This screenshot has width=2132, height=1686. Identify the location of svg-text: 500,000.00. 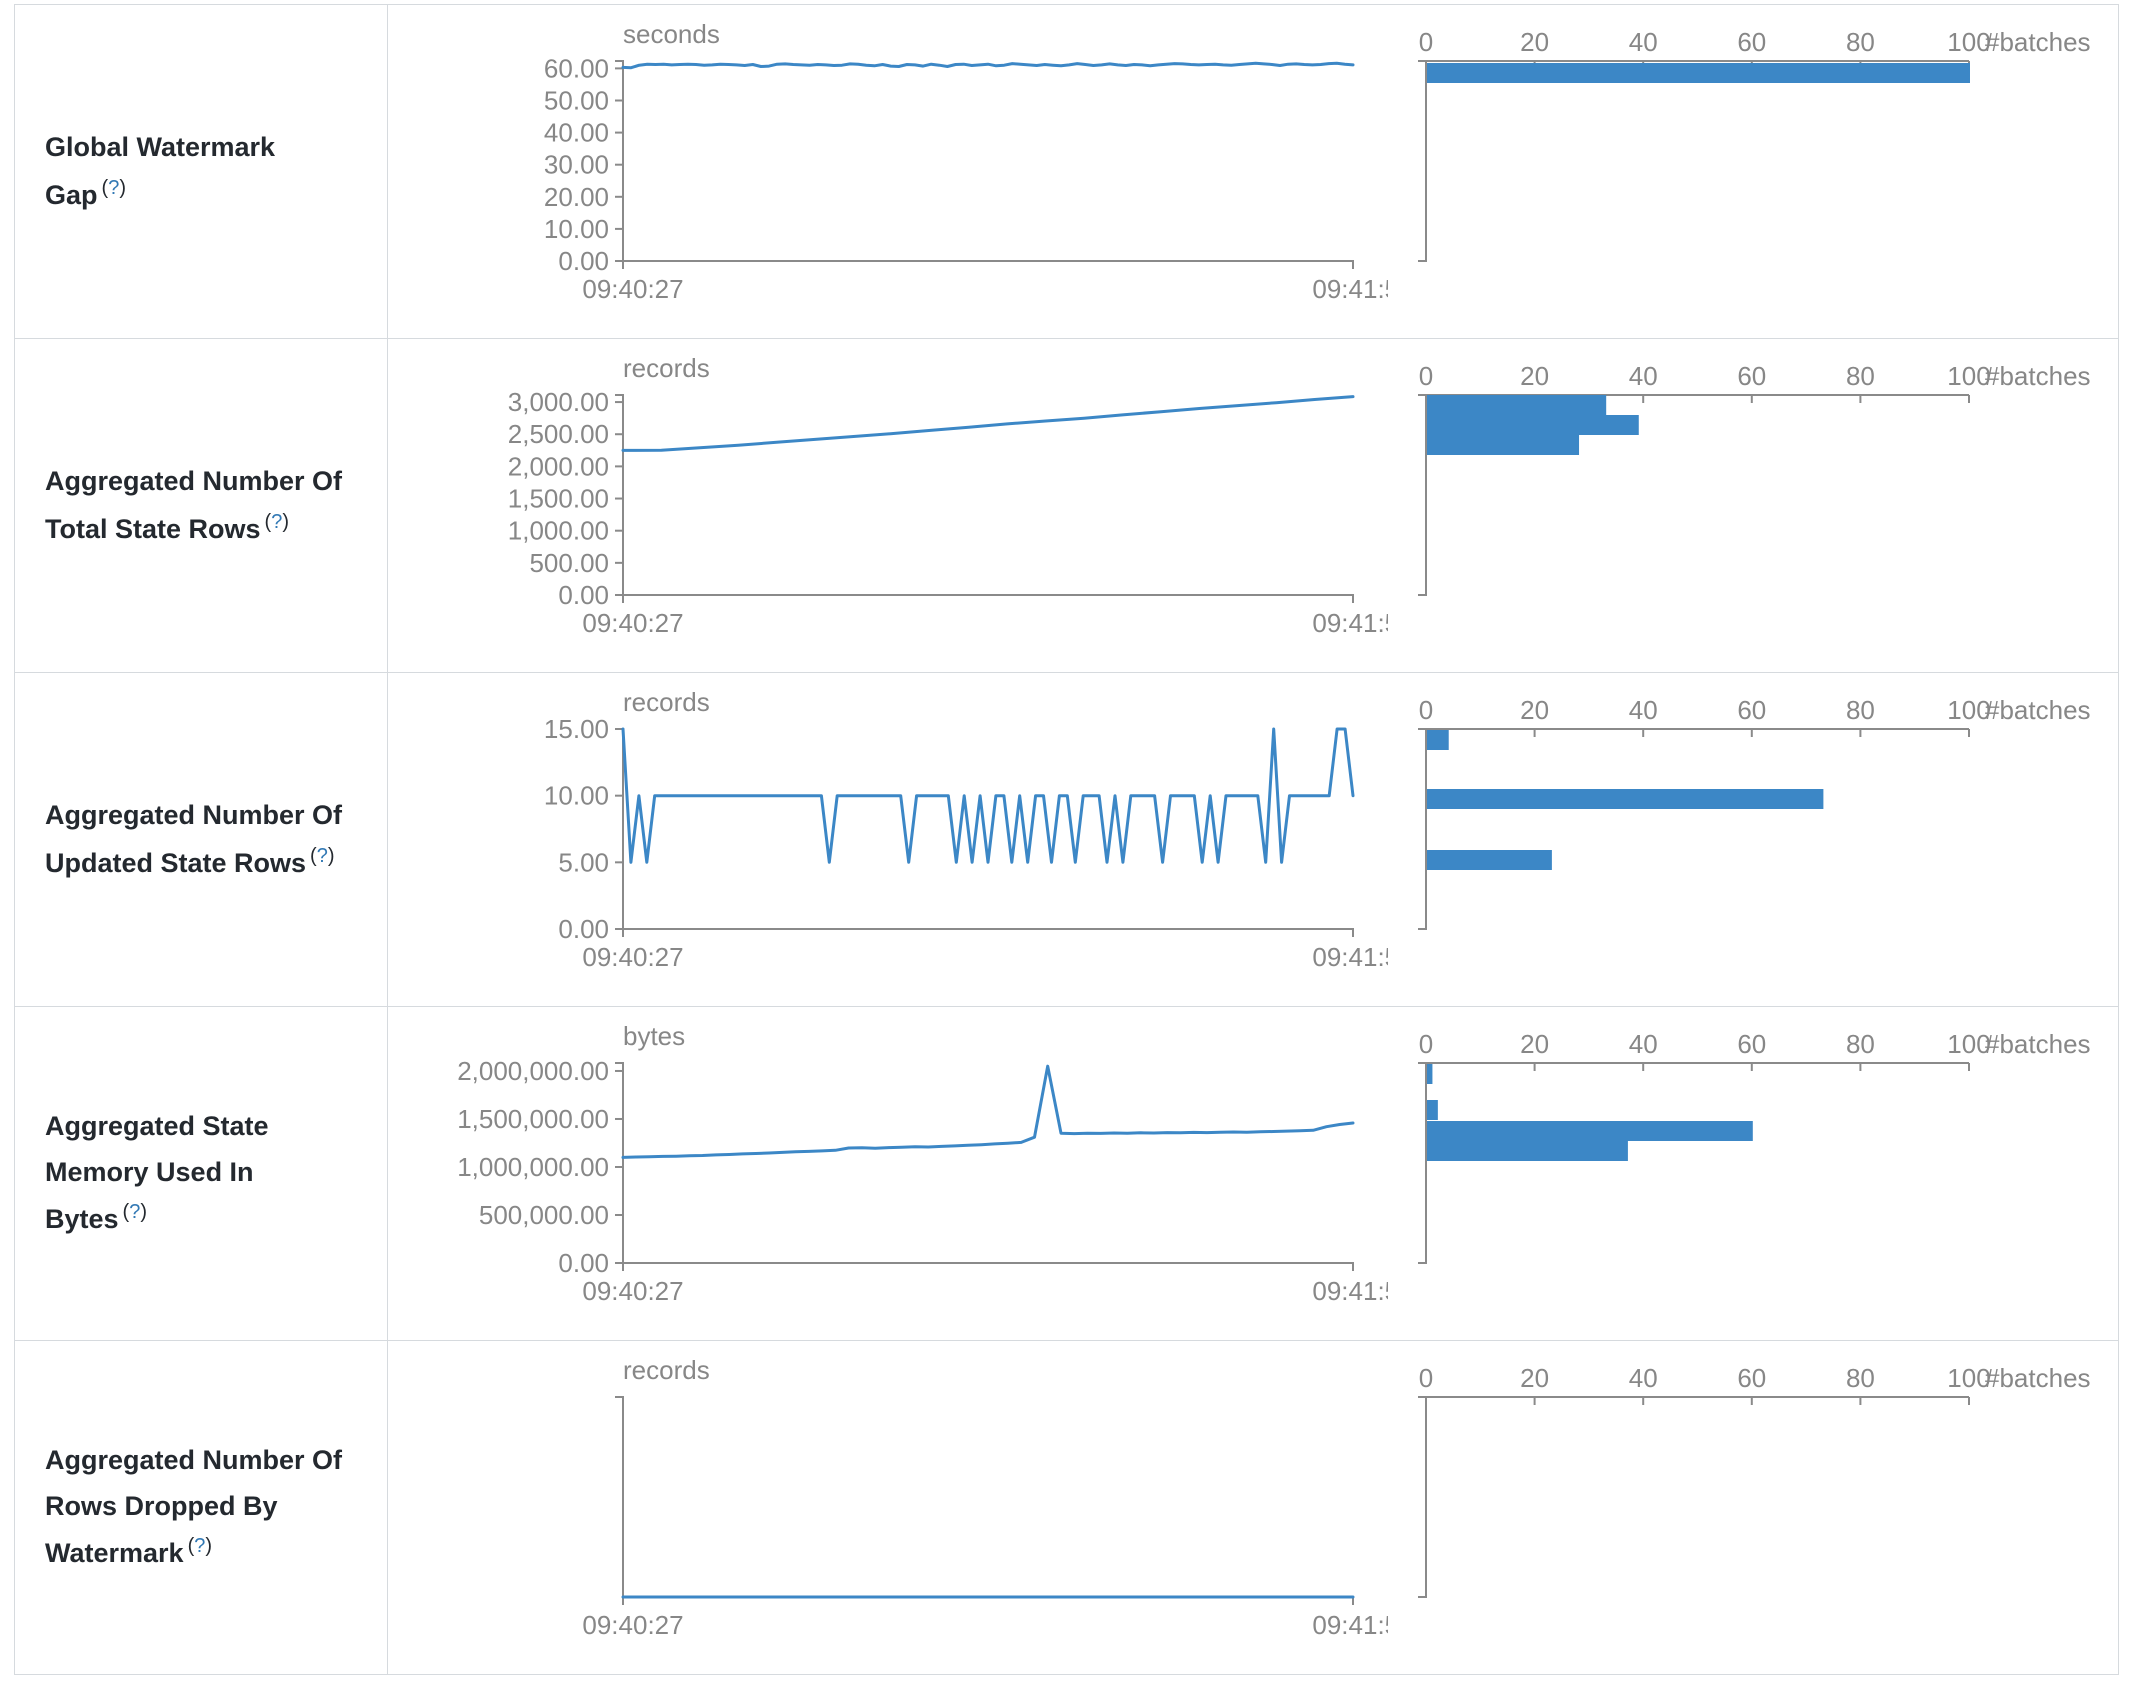
(544, 1215).